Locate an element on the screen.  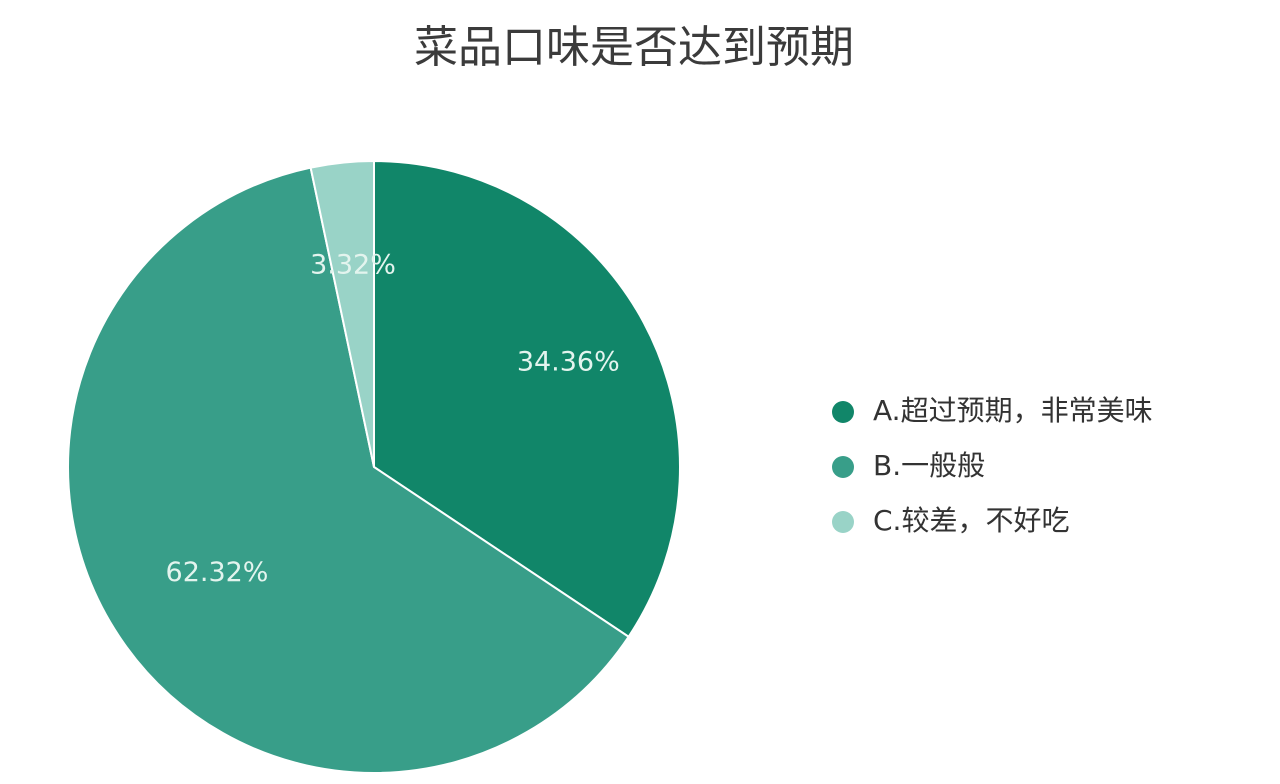
slice-value-label: 62.32% is located at coordinates (217, 572).